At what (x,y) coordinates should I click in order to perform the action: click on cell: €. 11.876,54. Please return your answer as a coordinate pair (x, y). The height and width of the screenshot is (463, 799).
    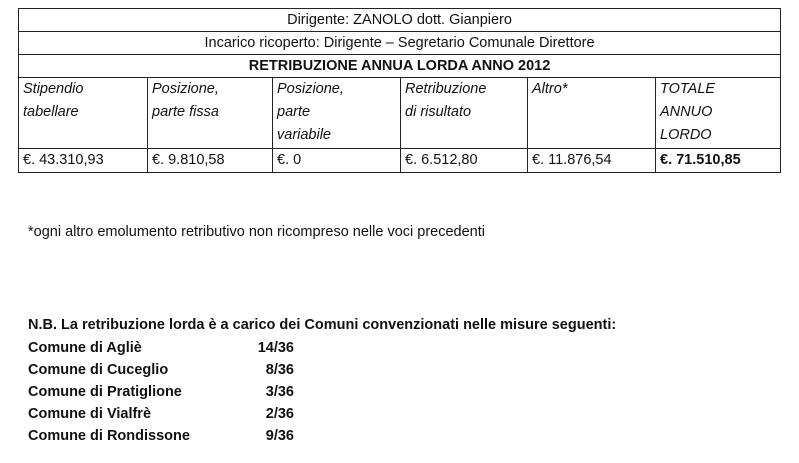
    Looking at the image, I should click on (591, 160).